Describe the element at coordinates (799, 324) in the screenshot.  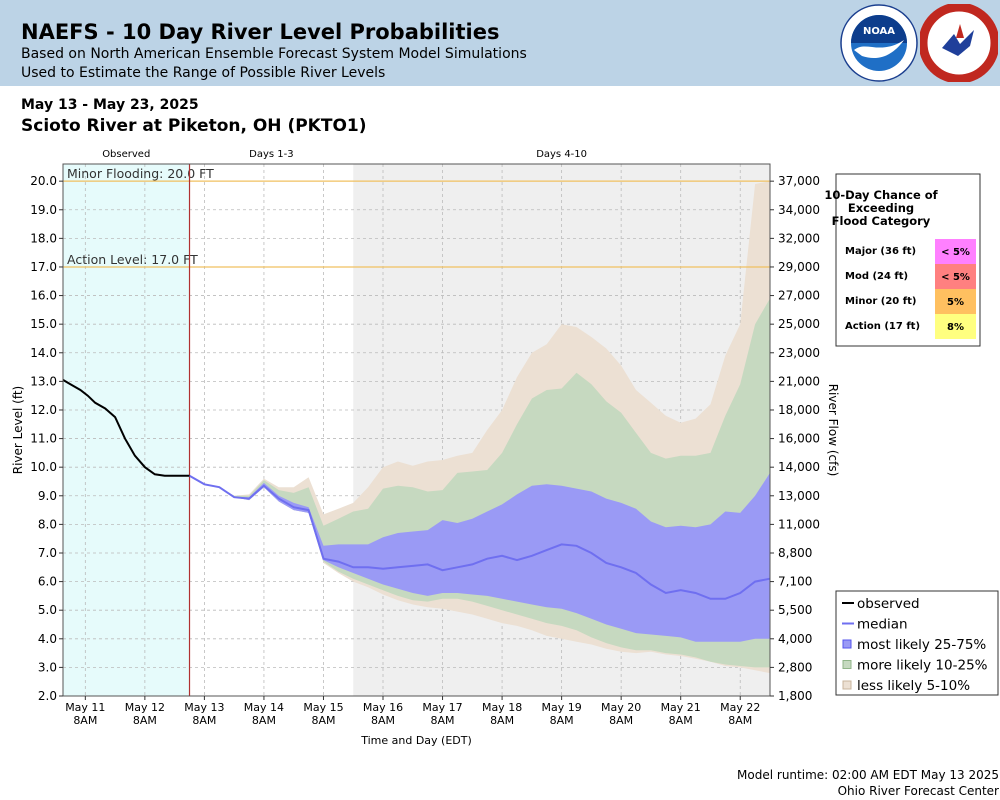
I see `y-right-tick-label: 25,000` at that location.